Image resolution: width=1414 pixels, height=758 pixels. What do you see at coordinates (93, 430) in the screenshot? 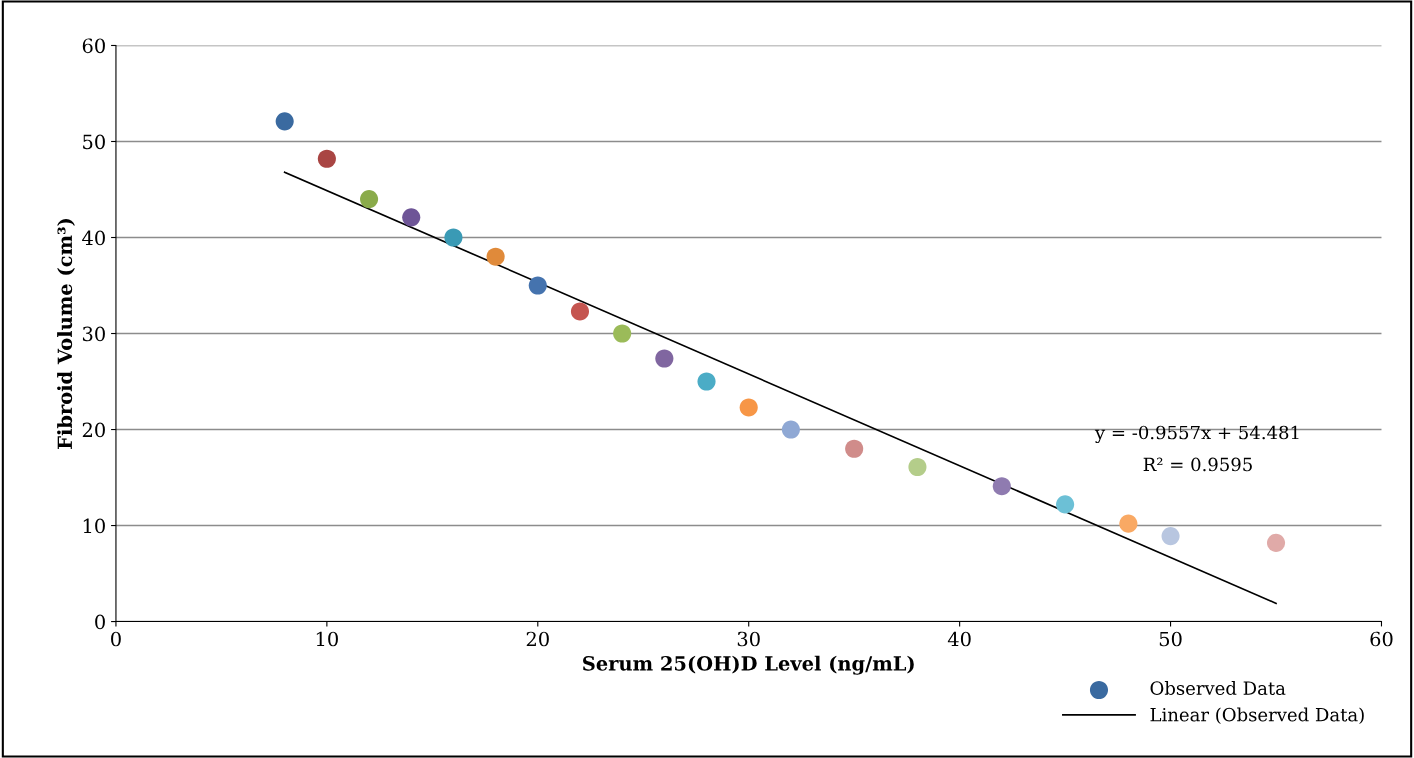
I see `y-tick-label: 20` at bounding box center [93, 430].